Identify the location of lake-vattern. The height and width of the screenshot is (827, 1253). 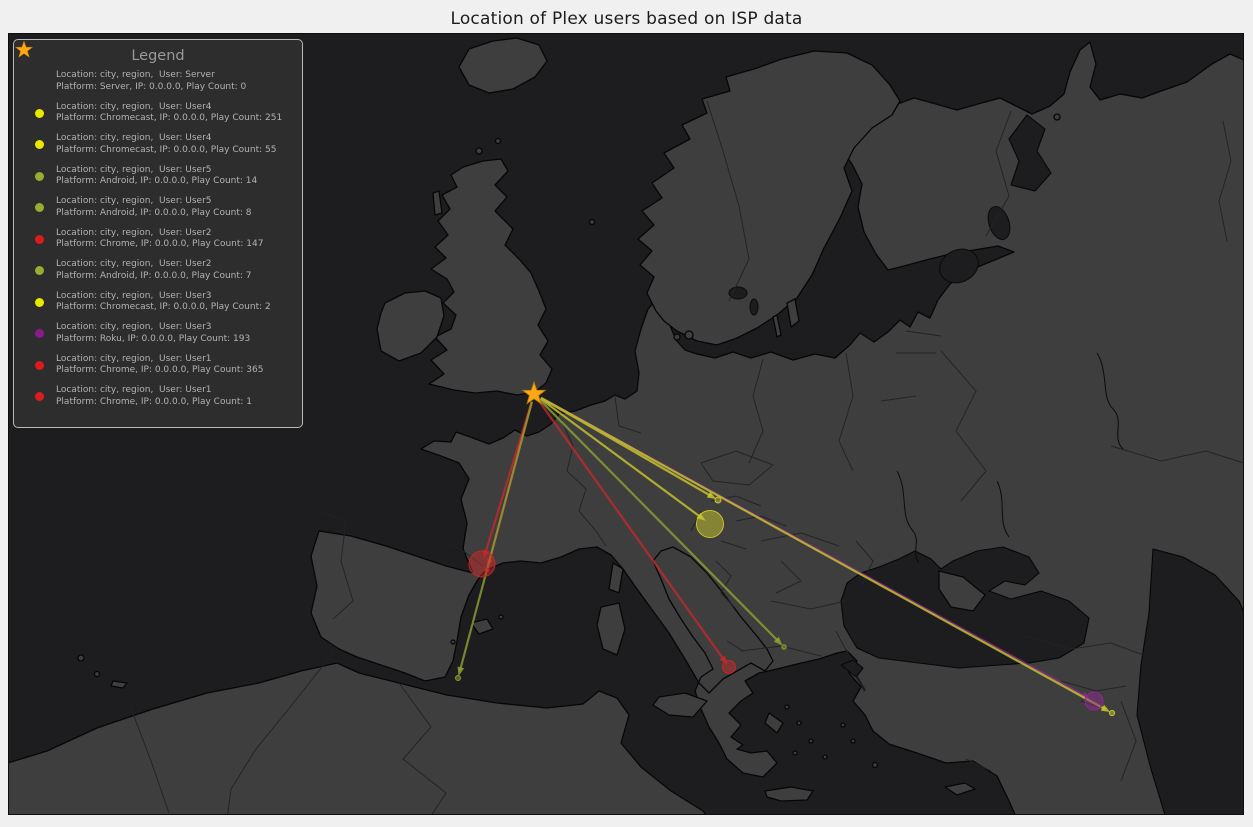
(754, 307).